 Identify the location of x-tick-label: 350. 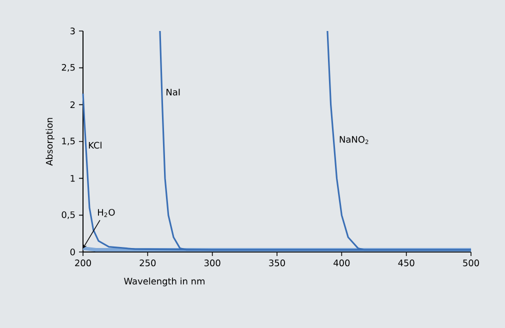
(277, 263).